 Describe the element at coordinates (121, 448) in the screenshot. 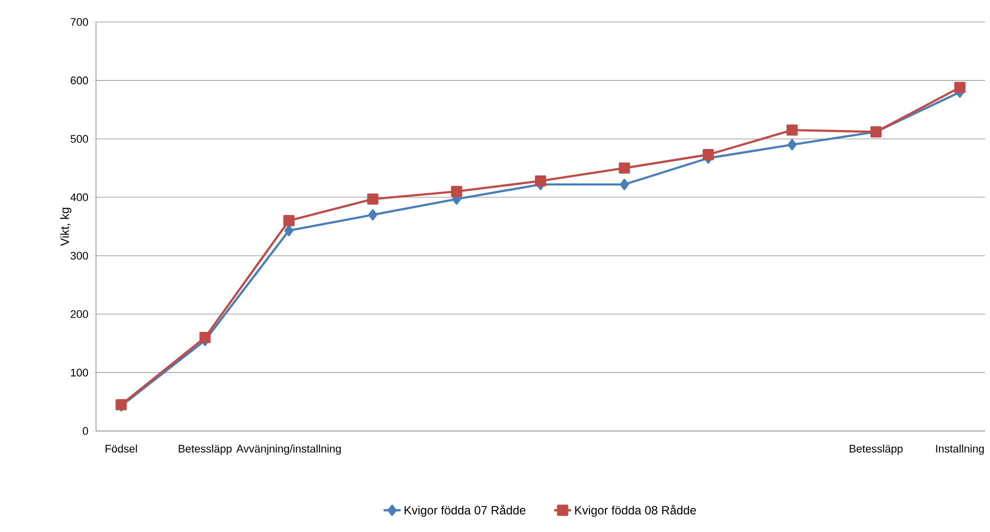

I see `x-tick-label: Födsel` at that location.